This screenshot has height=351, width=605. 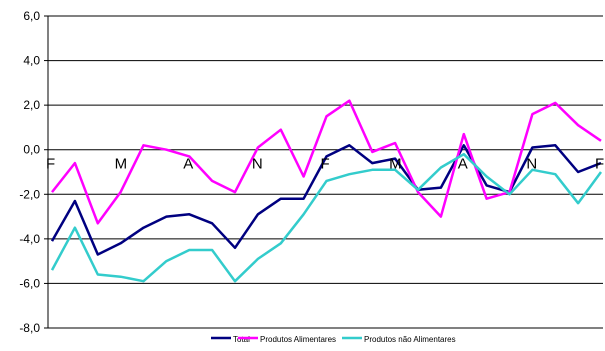 I want to click on y-tick-label: -2,0, so click(x=29, y=194).